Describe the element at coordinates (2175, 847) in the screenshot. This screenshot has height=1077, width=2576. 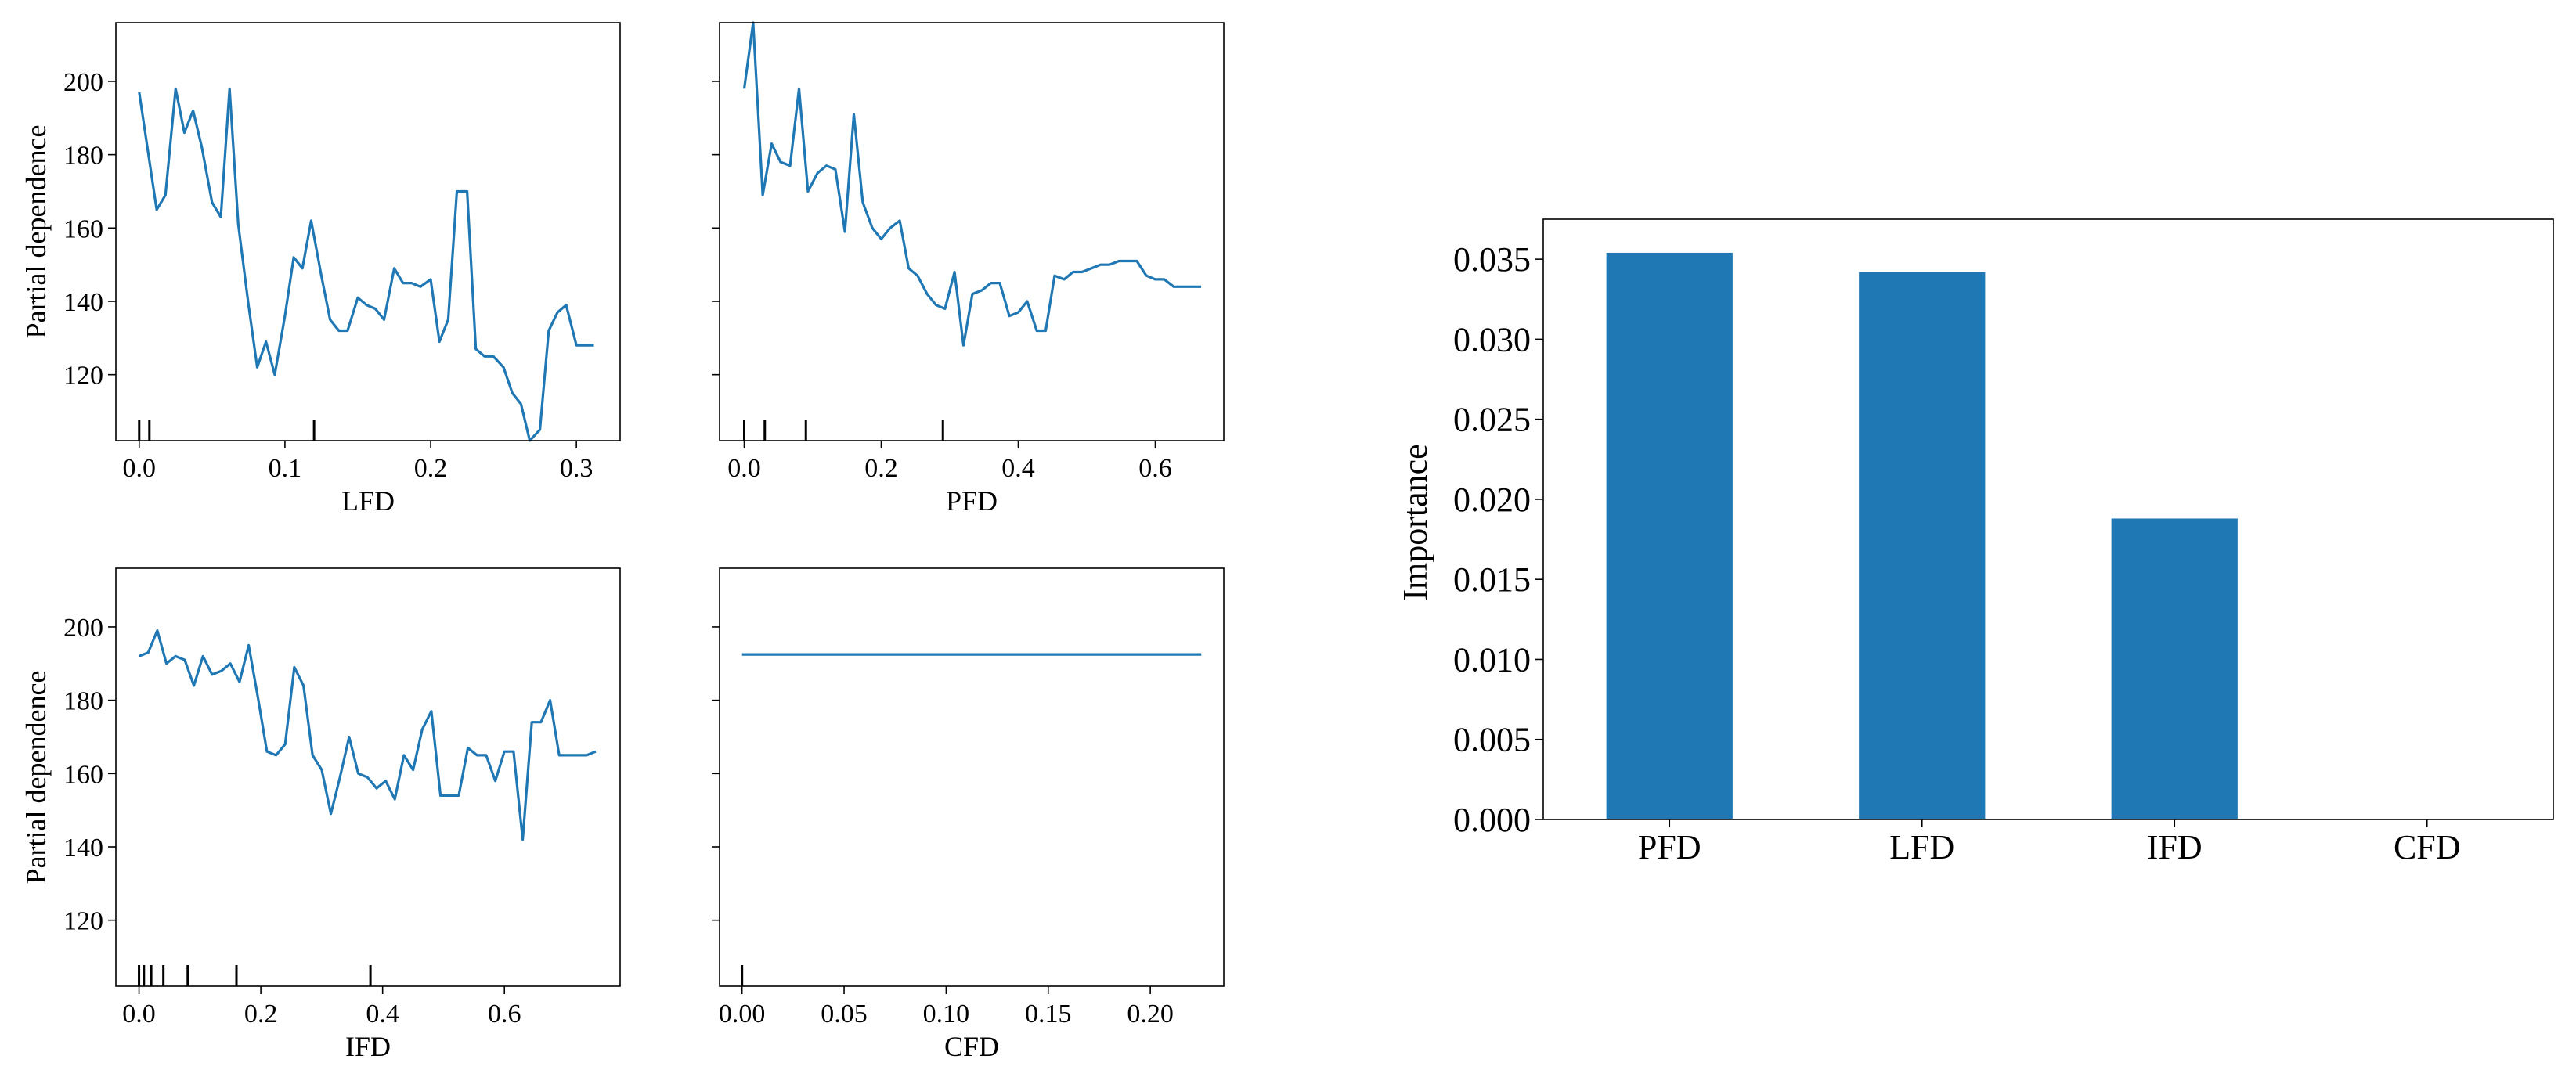
I see `category-label: IFD` at that location.